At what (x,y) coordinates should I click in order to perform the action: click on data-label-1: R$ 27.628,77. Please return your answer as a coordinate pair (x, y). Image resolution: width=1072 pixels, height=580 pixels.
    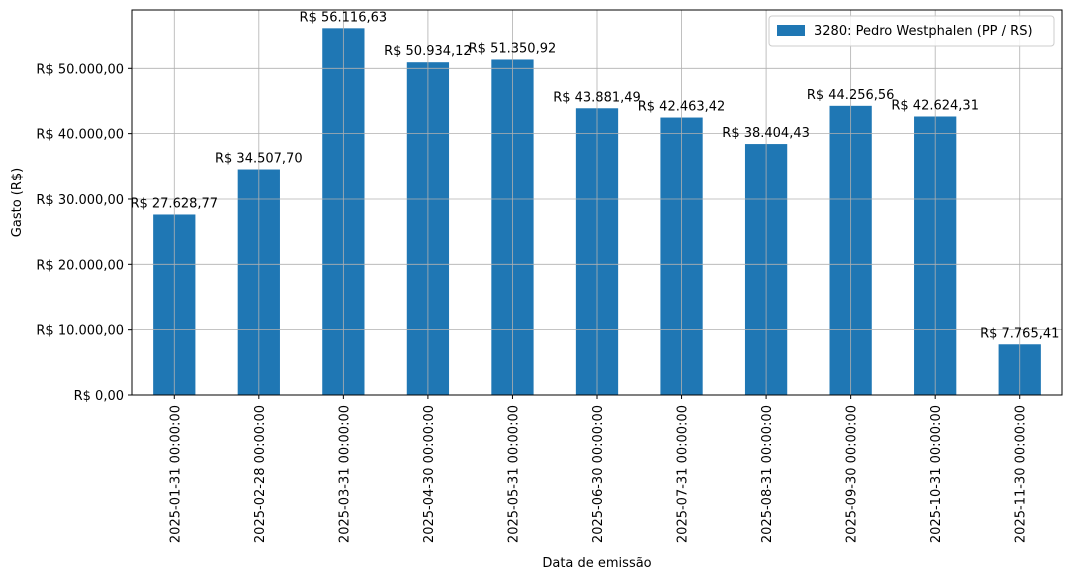
    Looking at the image, I should click on (174, 203).